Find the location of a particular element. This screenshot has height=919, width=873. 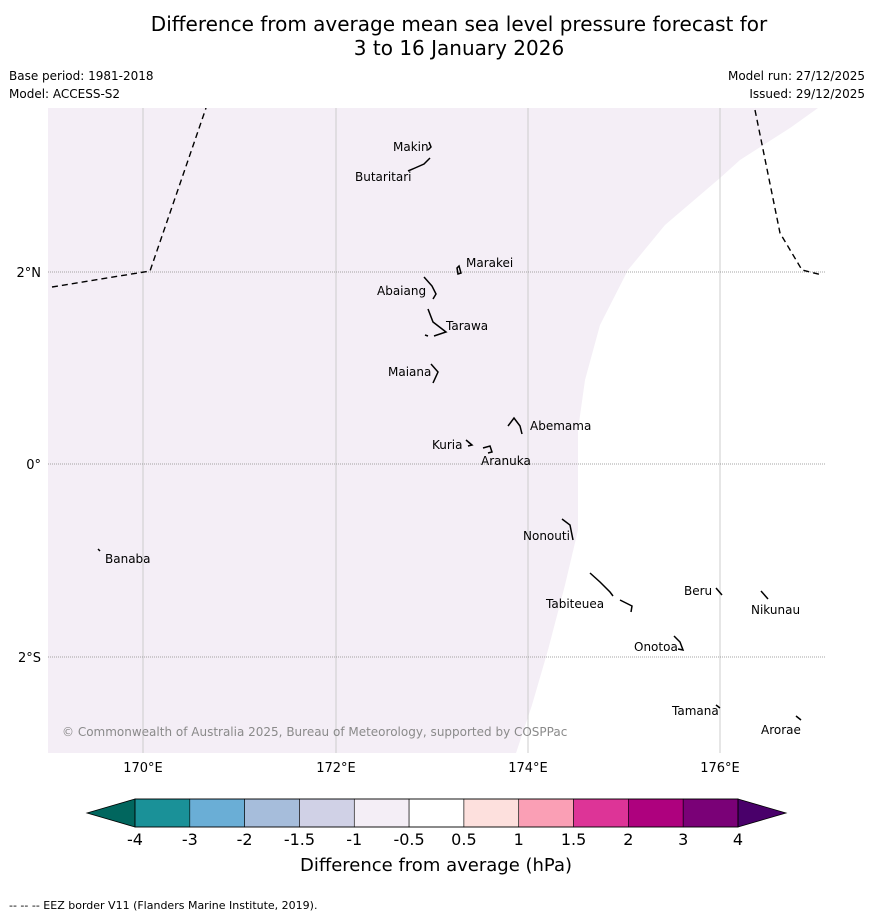

island-marakei is located at coordinates (459, 269).